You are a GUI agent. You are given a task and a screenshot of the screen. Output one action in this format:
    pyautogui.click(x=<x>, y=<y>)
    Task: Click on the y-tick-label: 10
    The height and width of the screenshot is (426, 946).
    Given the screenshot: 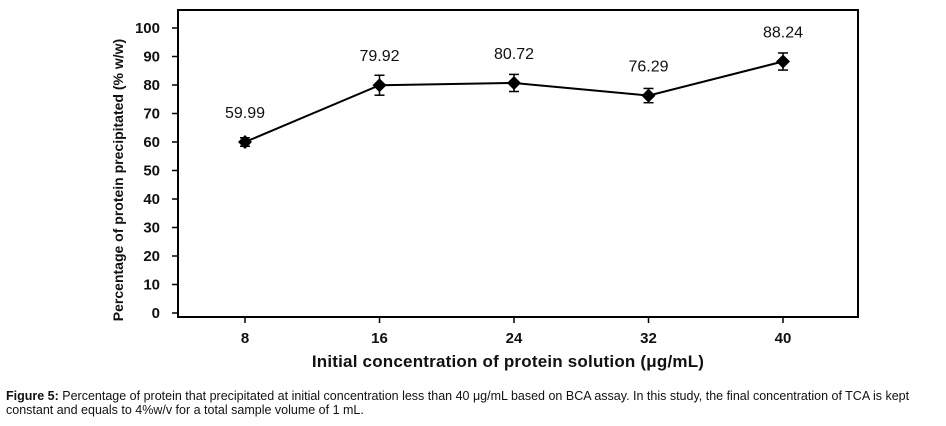 What is the action you would take?
    pyautogui.click(x=151, y=285)
    